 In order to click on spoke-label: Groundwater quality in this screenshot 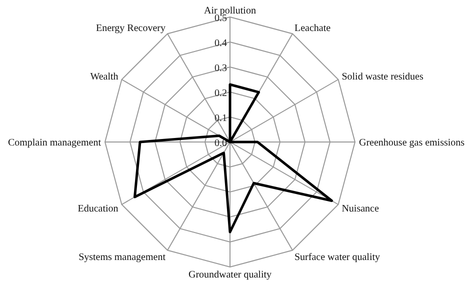, I will do `click(230, 275)`.